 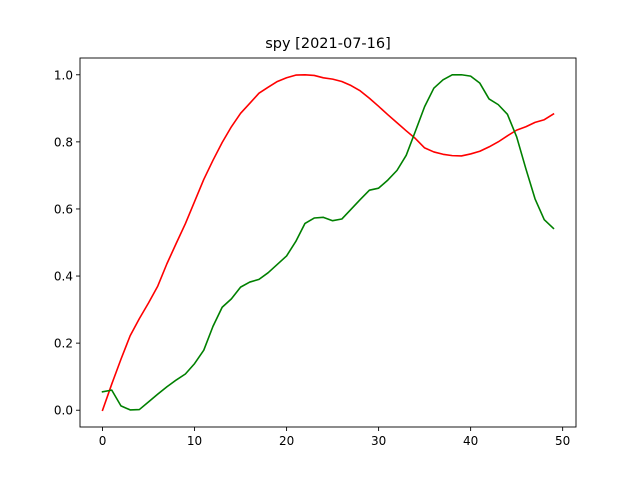 I want to click on x-tick-label: 10, so click(x=194, y=441).